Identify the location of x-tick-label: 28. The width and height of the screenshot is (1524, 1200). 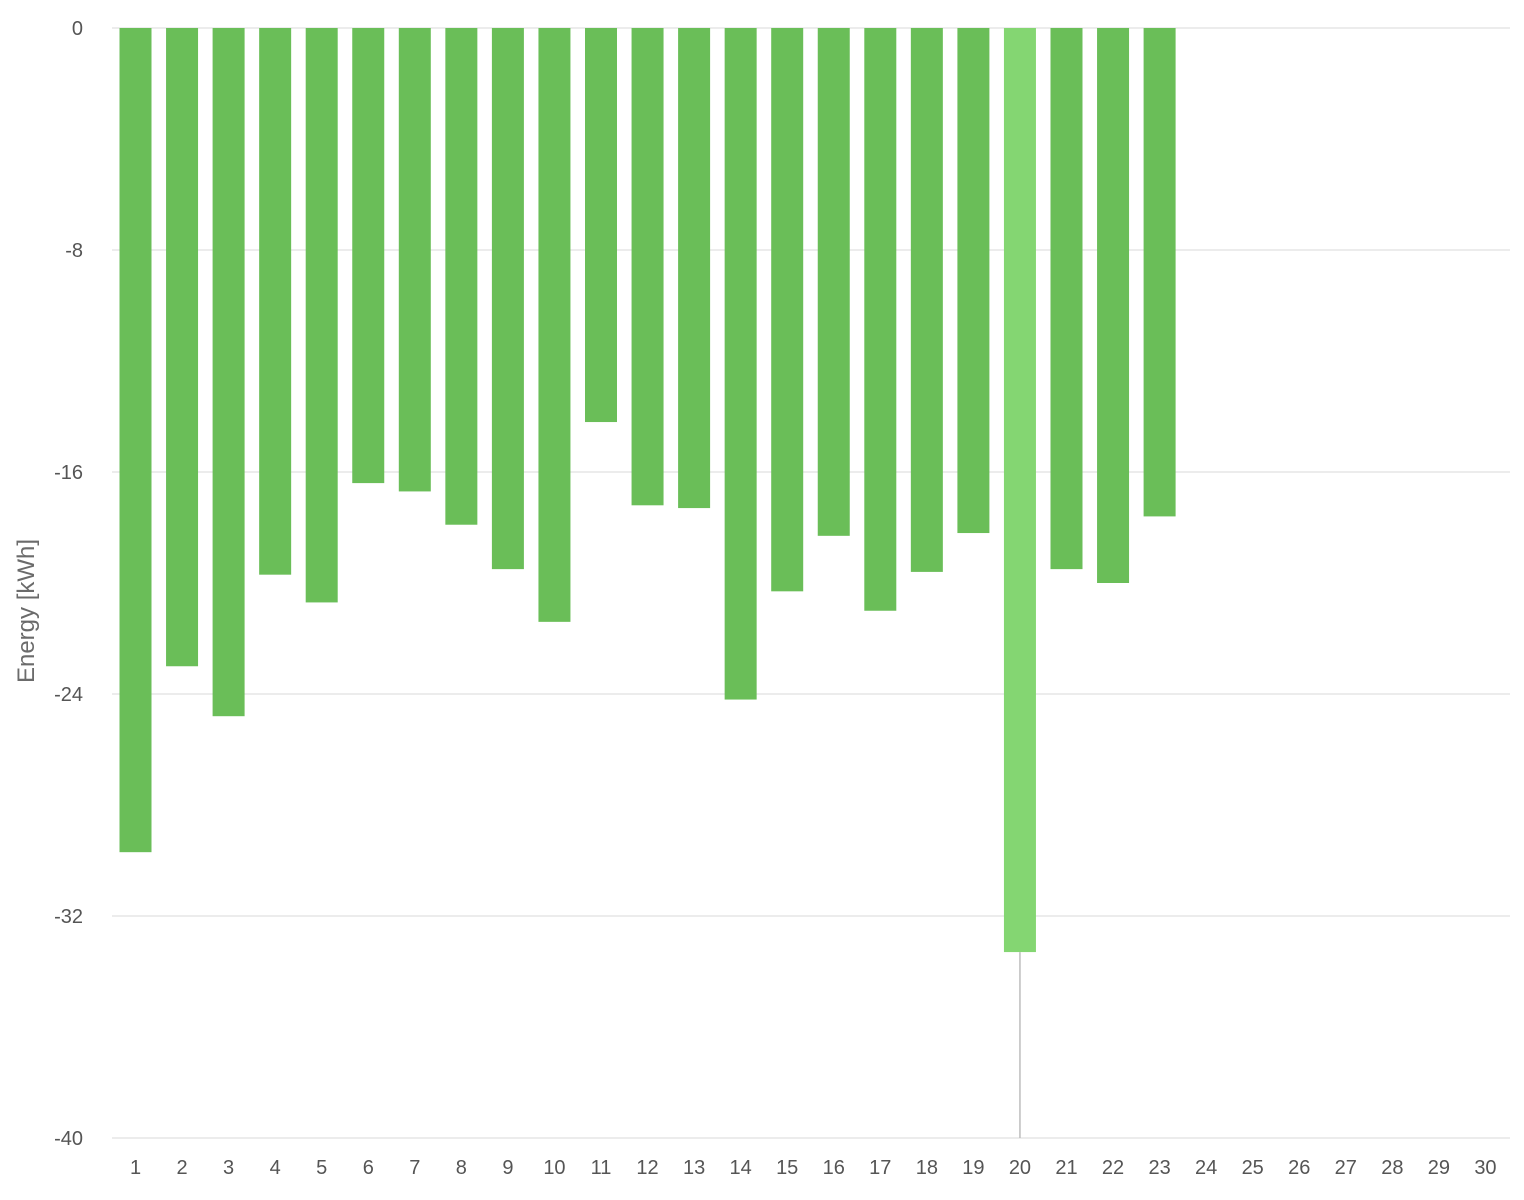
(1392, 1168).